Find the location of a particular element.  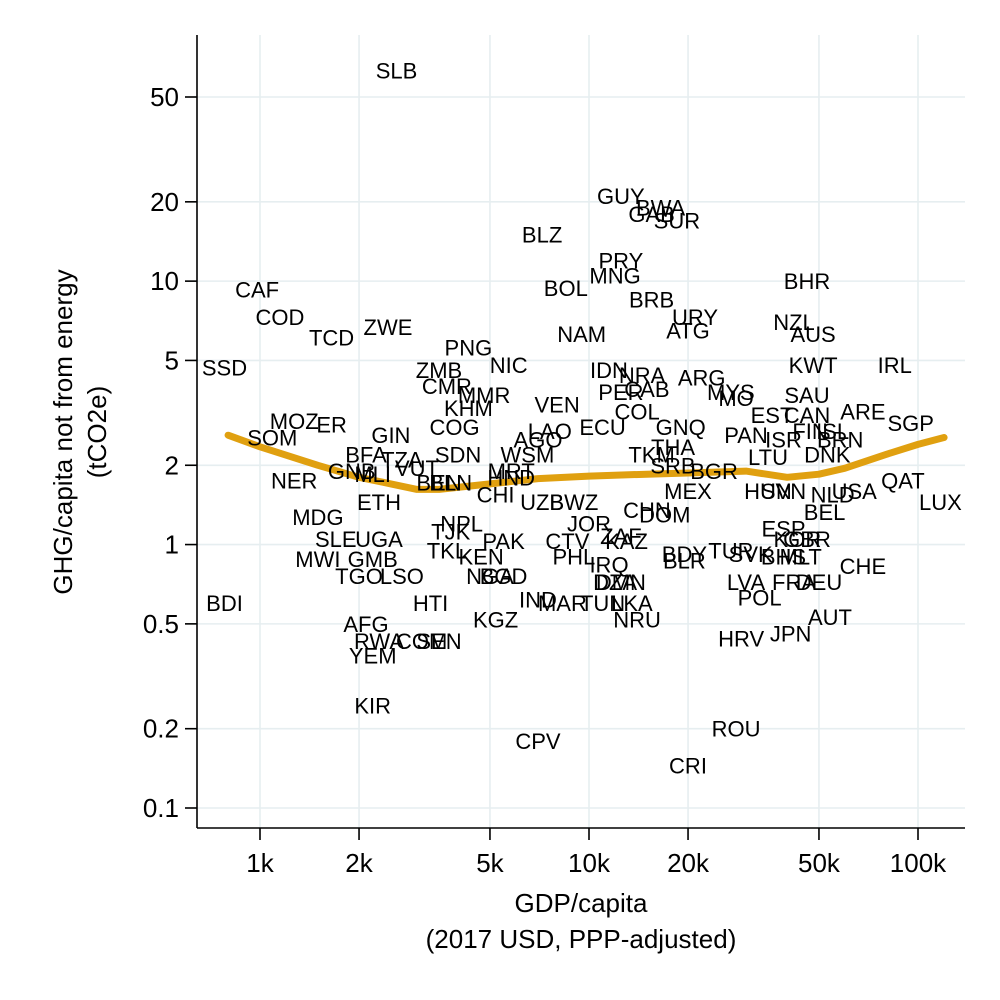

country-point-label: MO is located at coordinates (735, 398).